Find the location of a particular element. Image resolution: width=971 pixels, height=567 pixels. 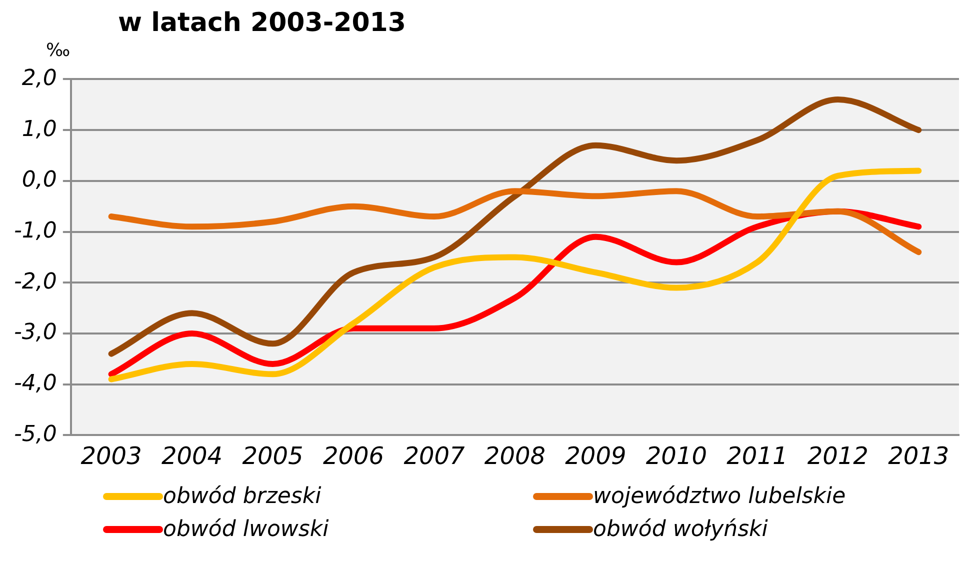

y-tick-label: 0,0 is located at coordinates (39, 180).